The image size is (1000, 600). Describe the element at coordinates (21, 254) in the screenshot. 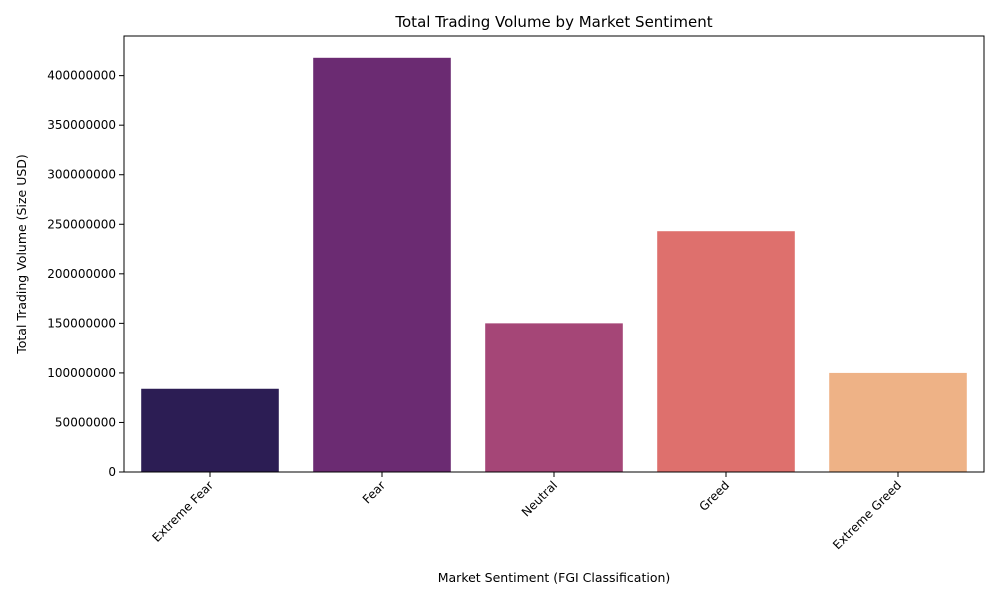

I see `y-axis-label: Total Trading Volume (Size USD)` at that location.